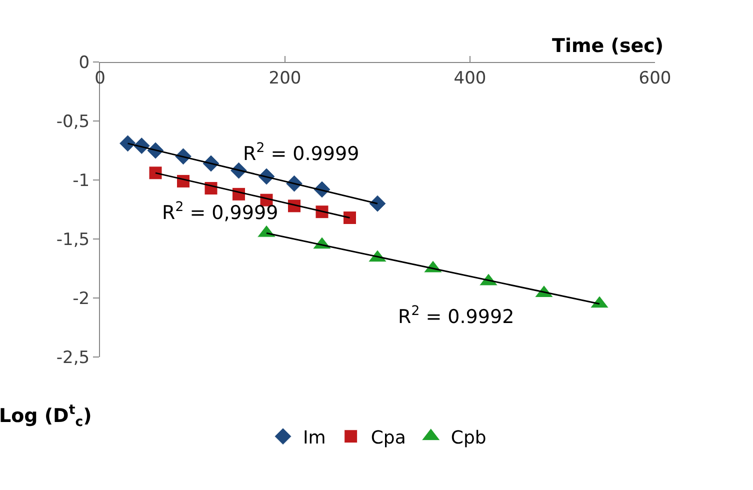  Describe the element at coordinates (456, 316) in the screenshot. I see `annotation: R$^{2}$ = 0.9992` at that location.